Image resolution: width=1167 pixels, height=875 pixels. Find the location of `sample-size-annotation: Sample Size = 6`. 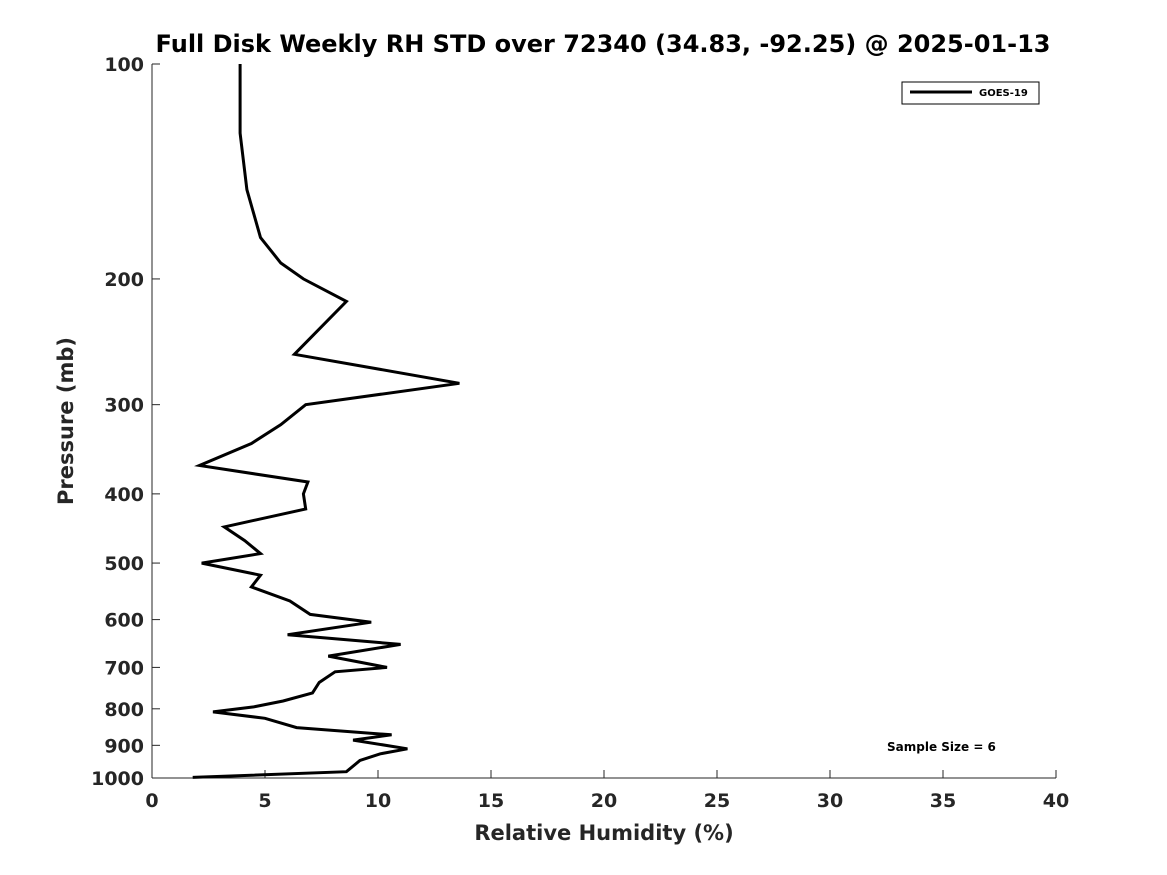

sample-size-annotation: Sample Size = 6 is located at coordinates (941, 747).